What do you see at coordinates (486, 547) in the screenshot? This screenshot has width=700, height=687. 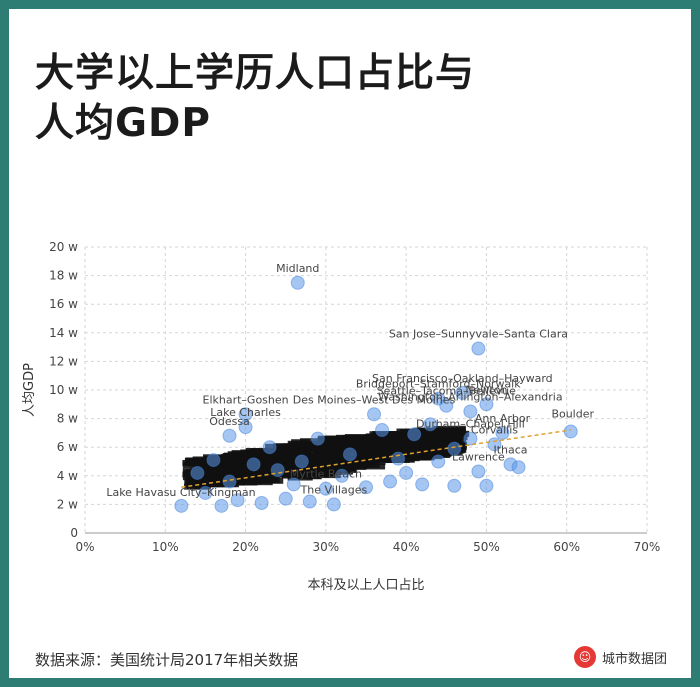 I see `x-tick-label: 50%` at bounding box center [486, 547].